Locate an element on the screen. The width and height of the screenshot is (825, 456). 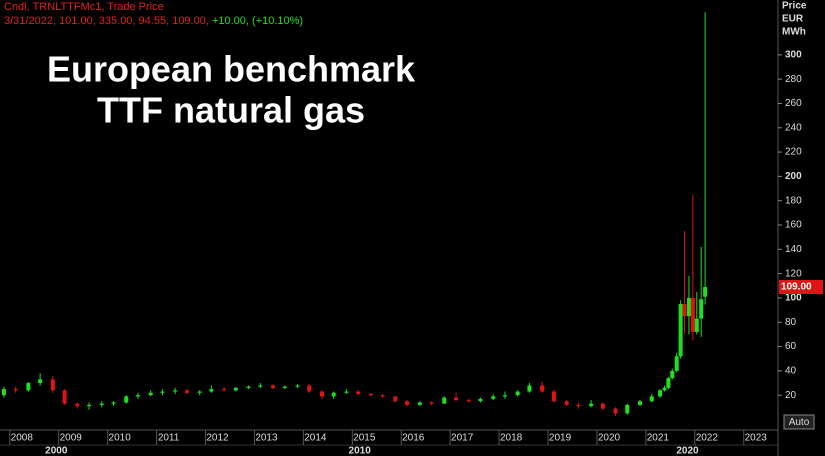
quote-change: +10.00, (+10.10%) is located at coordinates (257, 21).